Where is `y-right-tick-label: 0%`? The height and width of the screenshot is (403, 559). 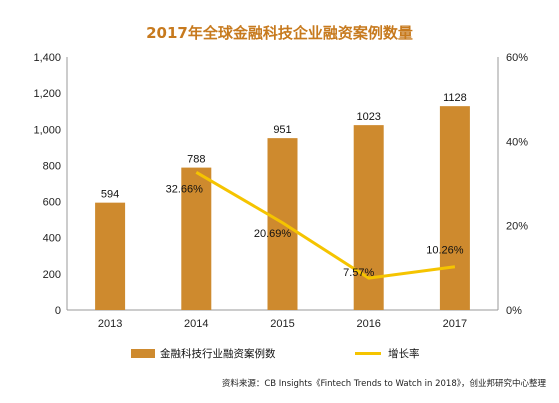 y-right-tick-label: 0% is located at coordinates (514, 311).